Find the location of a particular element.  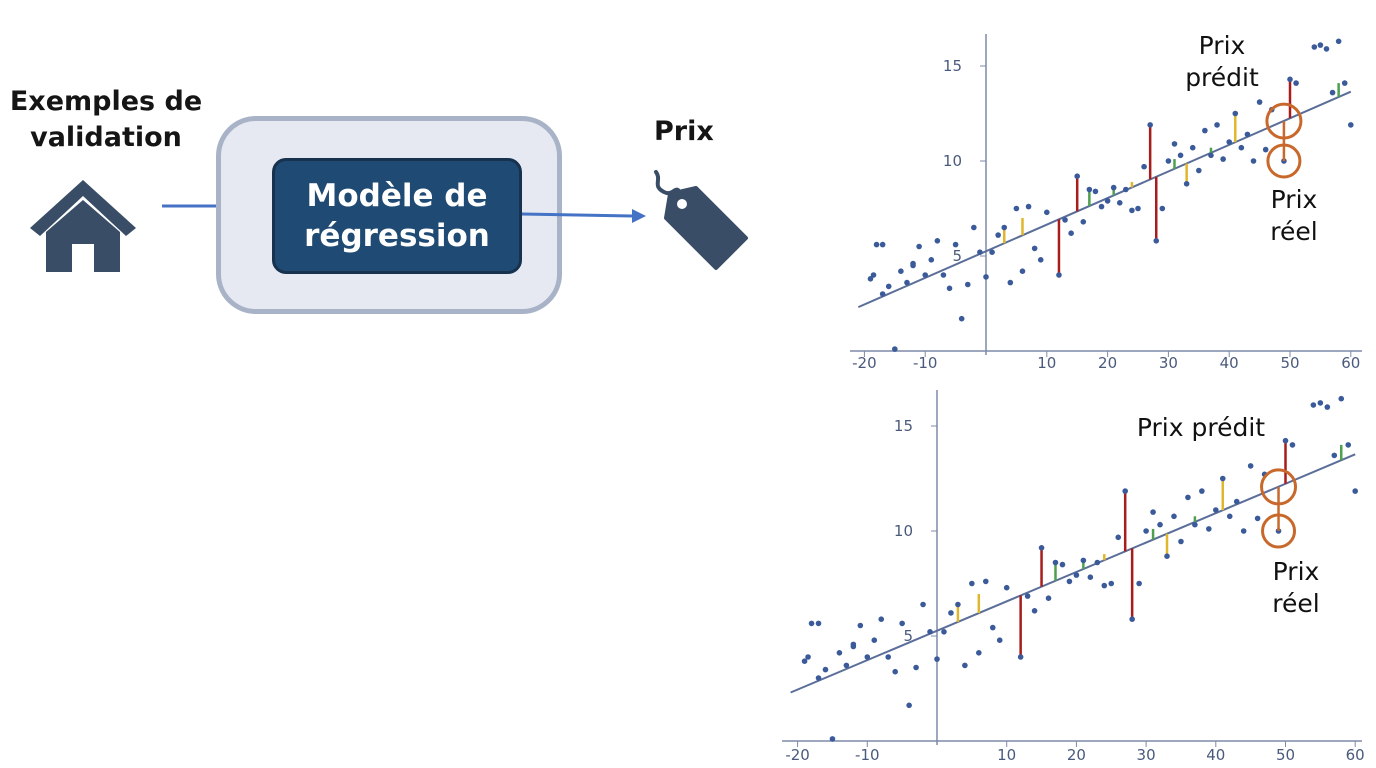

actual-price-circle-bottom is located at coordinates (1279, 531).